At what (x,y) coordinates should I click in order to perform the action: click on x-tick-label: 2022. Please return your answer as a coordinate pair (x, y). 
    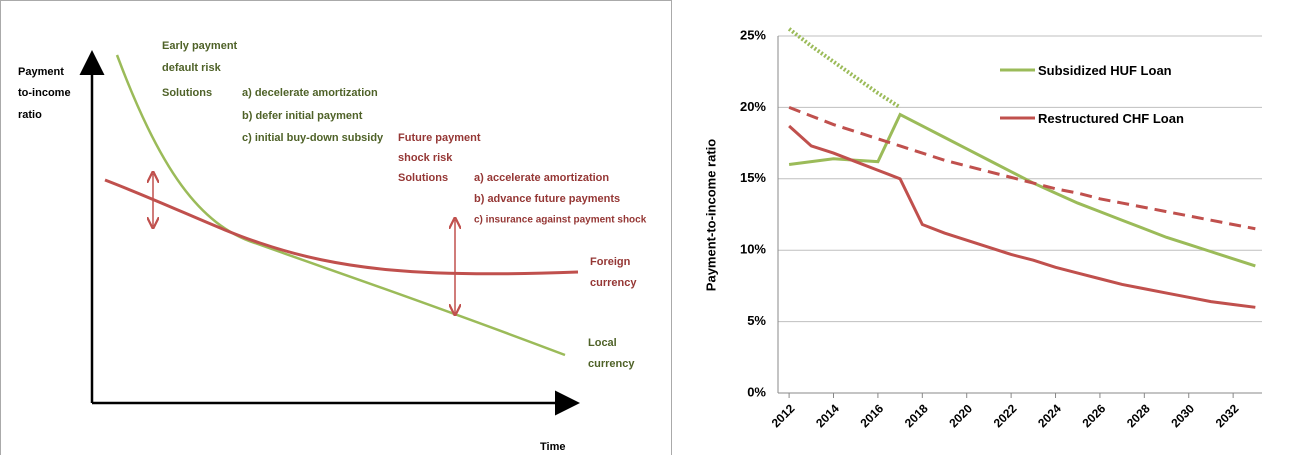
    Looking at the image, I should click on (1005, 415).